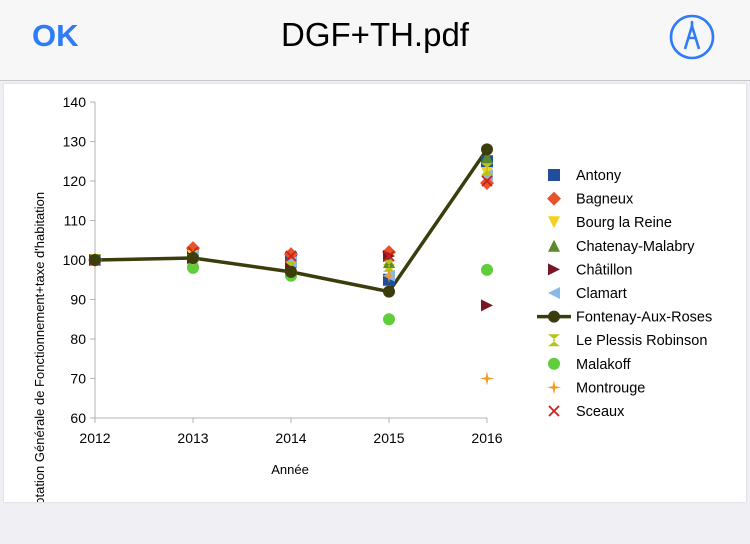  What do you see at coordinates (554, 245) in the screenshot?
I see `legend-marker-chatenay-malabry` at bounding box center [554, 245].